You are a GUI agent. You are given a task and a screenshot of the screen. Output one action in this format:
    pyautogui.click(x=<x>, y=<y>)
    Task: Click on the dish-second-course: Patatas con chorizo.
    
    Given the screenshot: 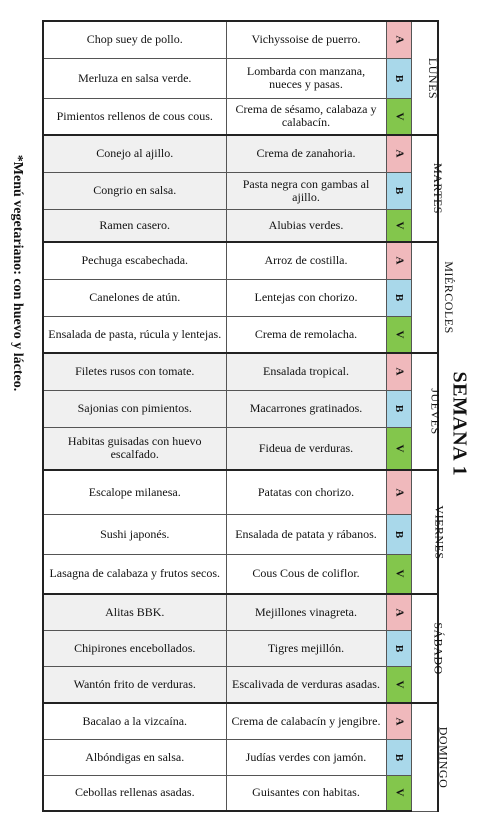 What is the action you would take?
    pyautogui.click(x=306, y=492)
    